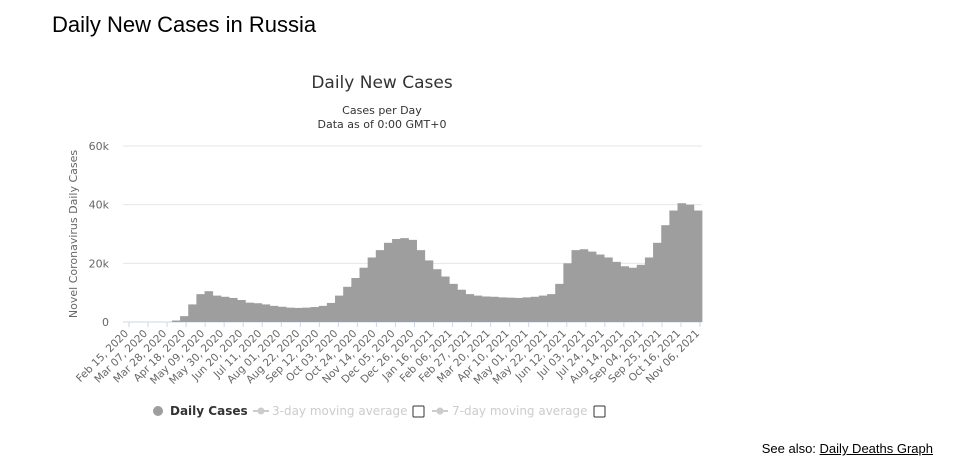 Image resolution: width=975 pixels, height=471 pixels. I want to click on y-tick-label: 60k, so click(99, 146).